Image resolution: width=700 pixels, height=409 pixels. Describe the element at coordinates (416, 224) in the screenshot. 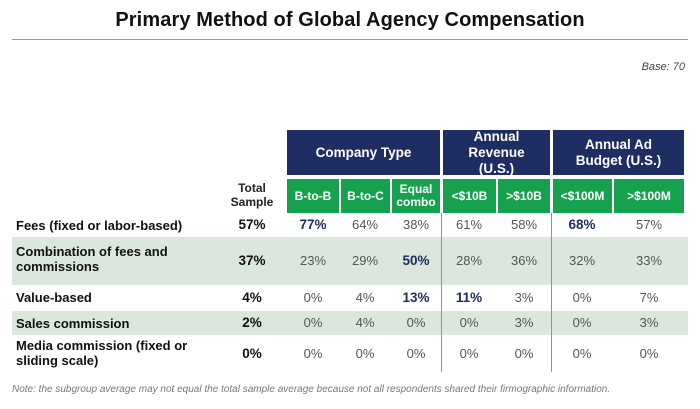

I see `table-cell: 38%` at that location.